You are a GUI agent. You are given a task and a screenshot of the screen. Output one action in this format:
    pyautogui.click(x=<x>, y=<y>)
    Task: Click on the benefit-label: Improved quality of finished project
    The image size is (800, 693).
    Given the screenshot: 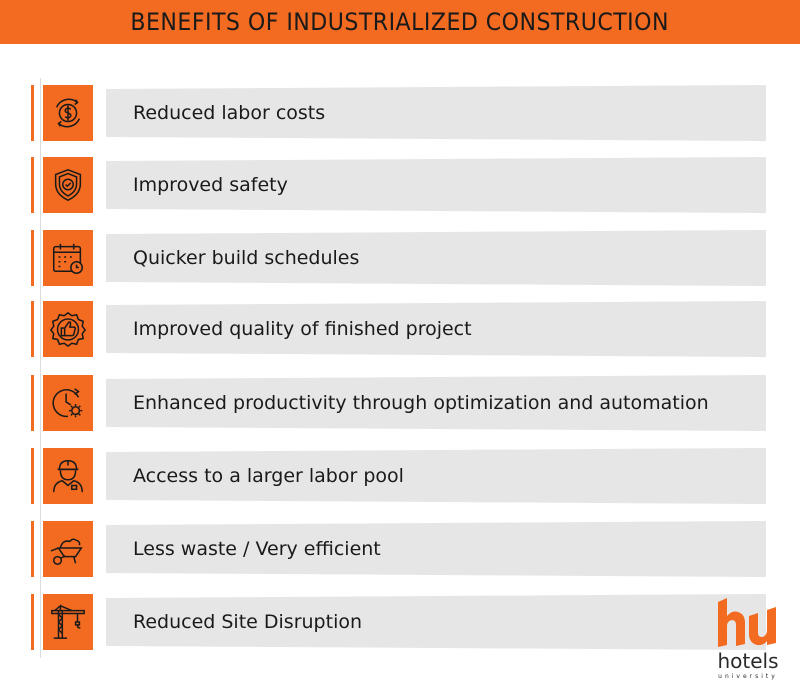 What is the action you would take?
    pyautogui.click(x=302, y=329)
    